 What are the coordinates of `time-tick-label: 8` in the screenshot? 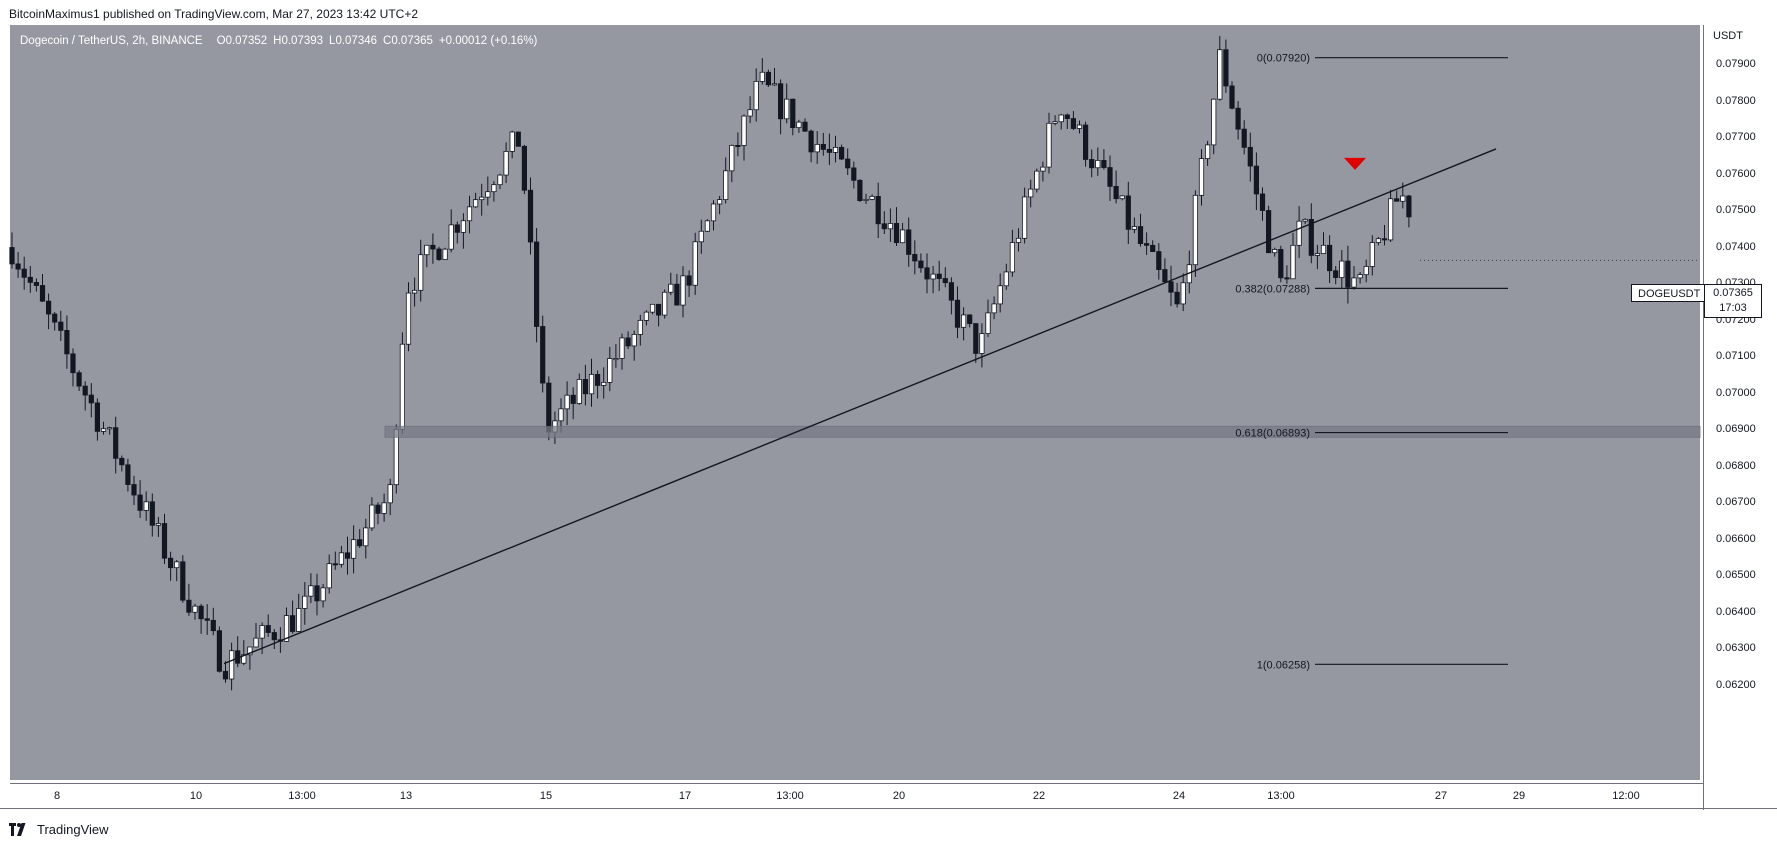 It's located at (57, 796).